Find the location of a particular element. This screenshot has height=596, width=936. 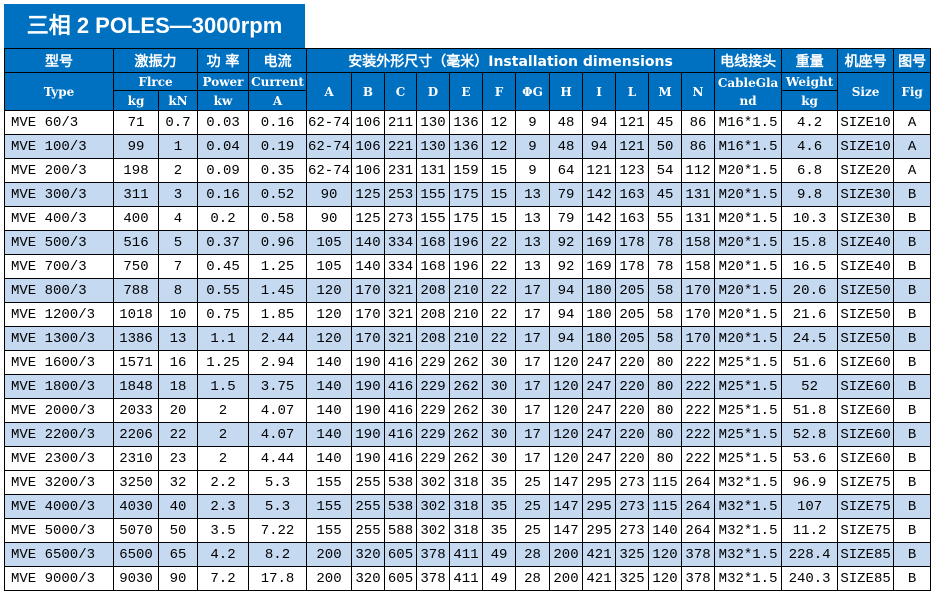

table-cell: 8.2 is located at coordinates (277, 554).